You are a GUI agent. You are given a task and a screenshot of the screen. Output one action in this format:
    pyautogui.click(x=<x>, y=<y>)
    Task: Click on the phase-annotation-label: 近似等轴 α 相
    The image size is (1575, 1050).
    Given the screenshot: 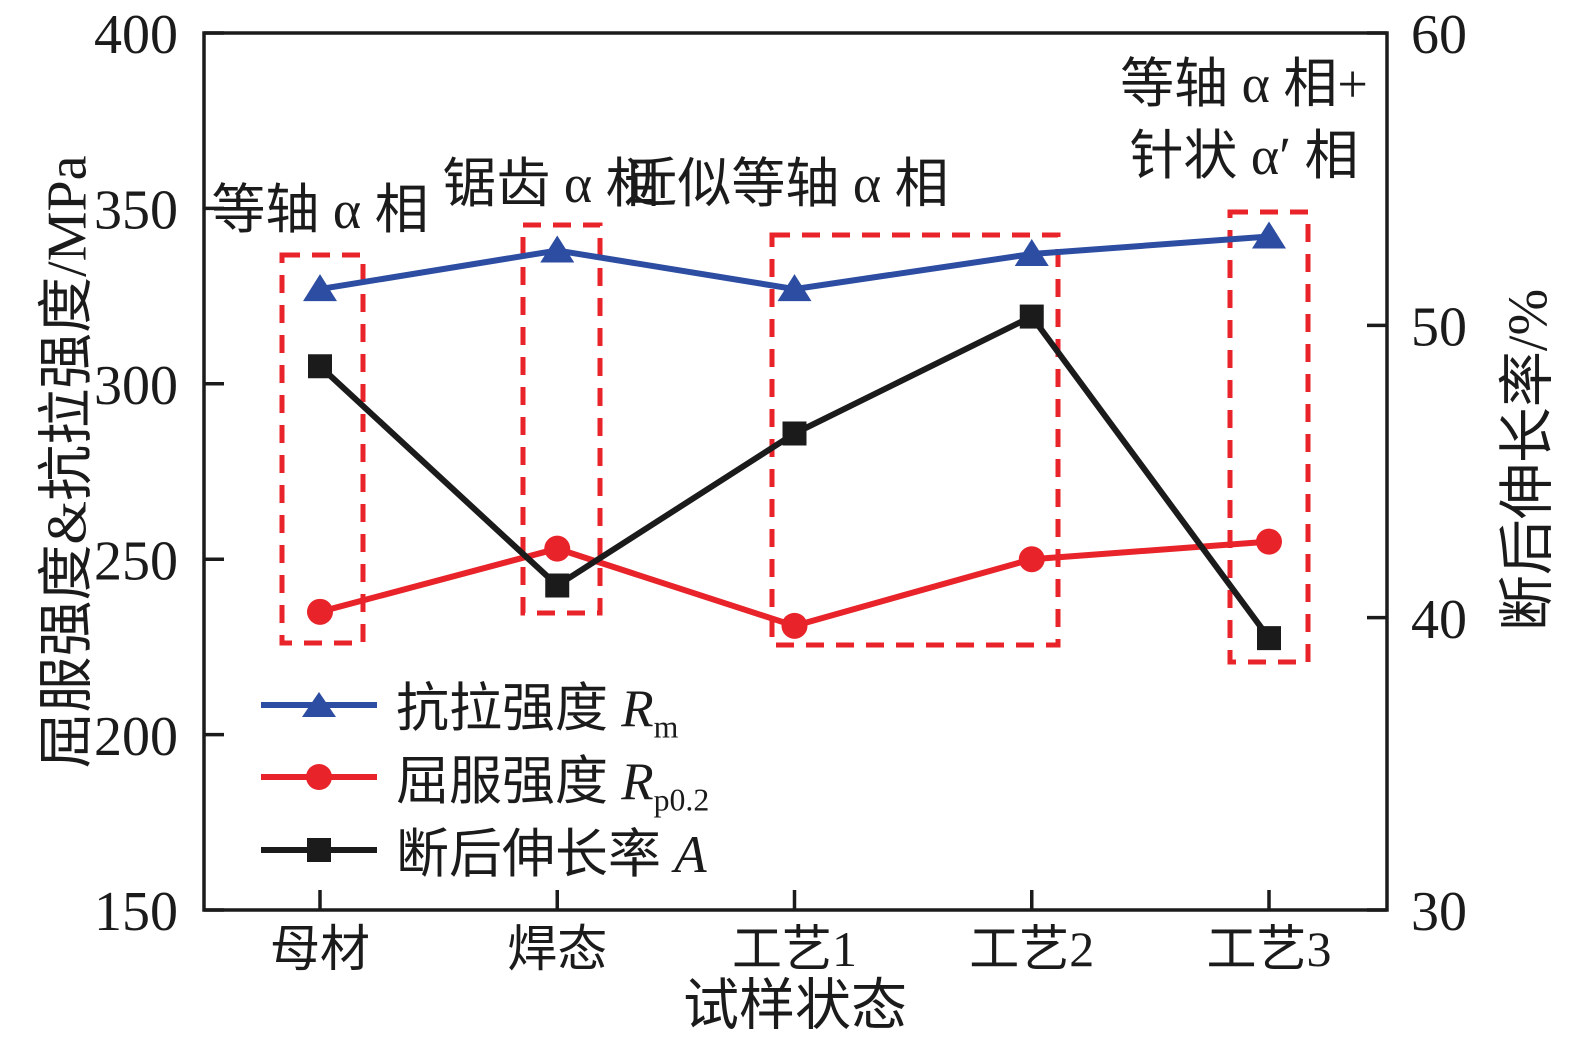 What is the action you would take?
    pyautogui.click(x=786, y=184)
    